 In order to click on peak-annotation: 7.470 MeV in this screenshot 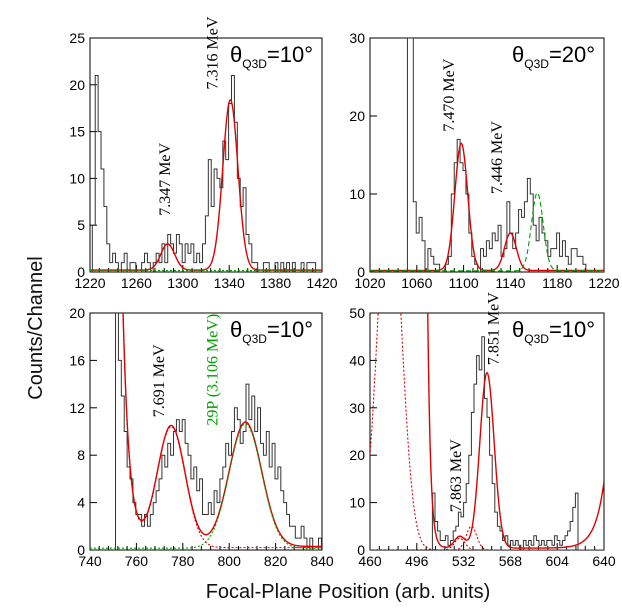, I will do `click(449, 94)`.